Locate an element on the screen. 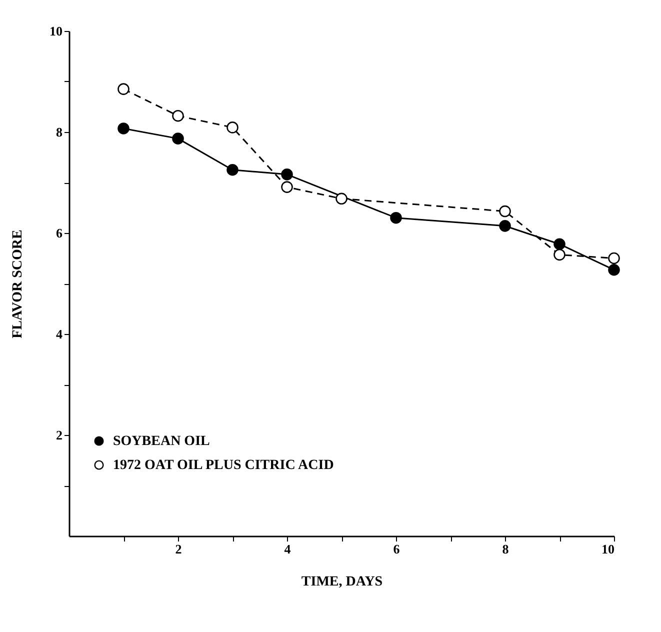 The height and width of the screenshot is (632, 661). x-tick-label: 4 is located at coordinates (288, 549).